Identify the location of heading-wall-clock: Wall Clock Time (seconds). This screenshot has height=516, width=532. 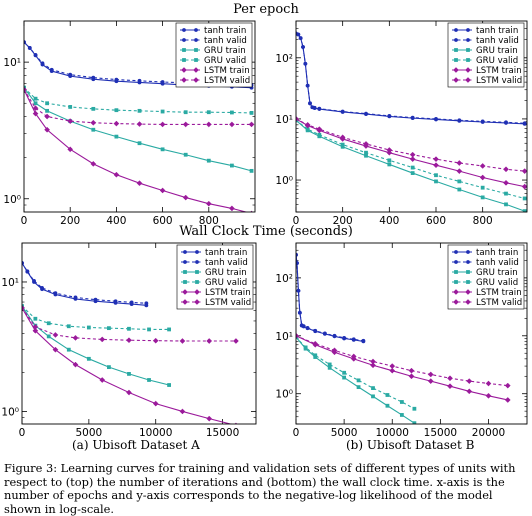
(266, 231).